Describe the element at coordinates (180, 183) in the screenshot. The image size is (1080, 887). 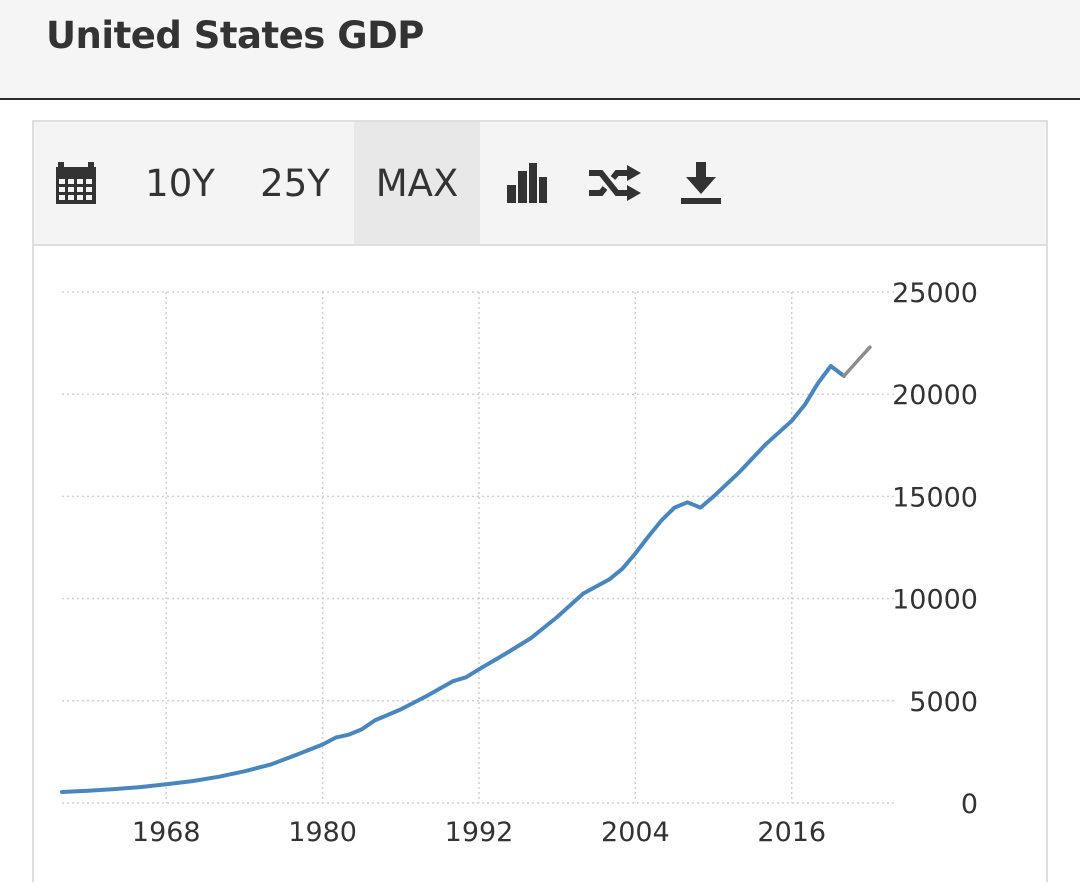
I see `range-10y-button: 10Y` at that location.